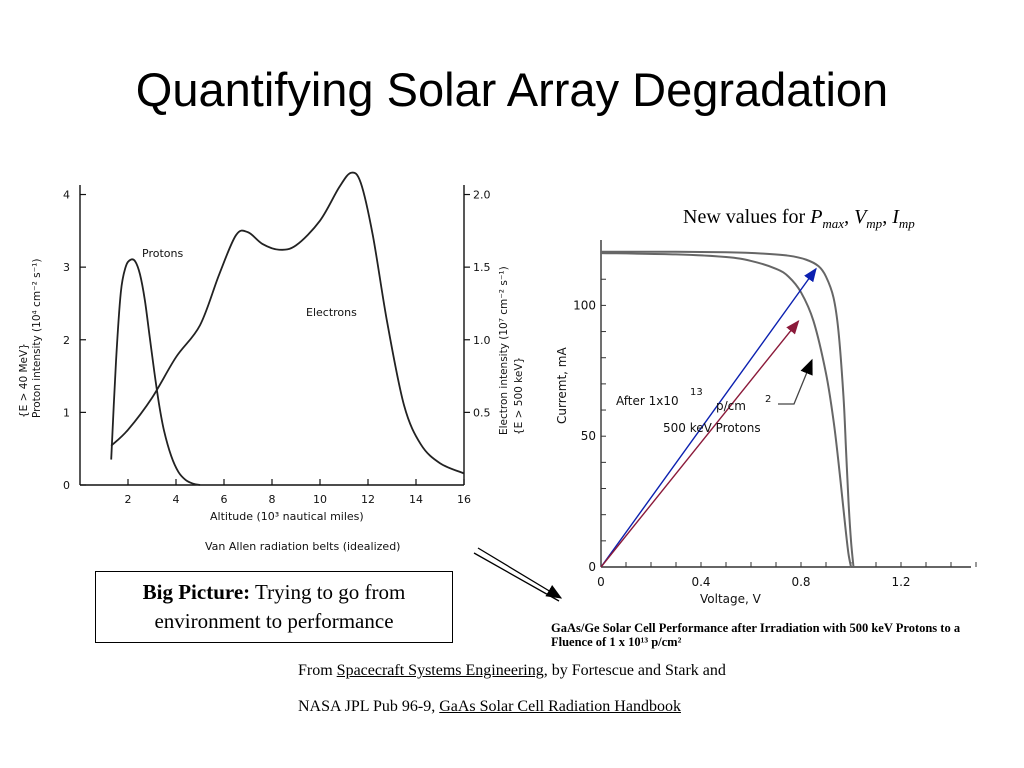 This screenshot has width=1024, height=768. What do you see at coordinates (176, 499) in the screenshot?
I see `van-allen-x-tick-label: 4` at bounding box center [176, 499].